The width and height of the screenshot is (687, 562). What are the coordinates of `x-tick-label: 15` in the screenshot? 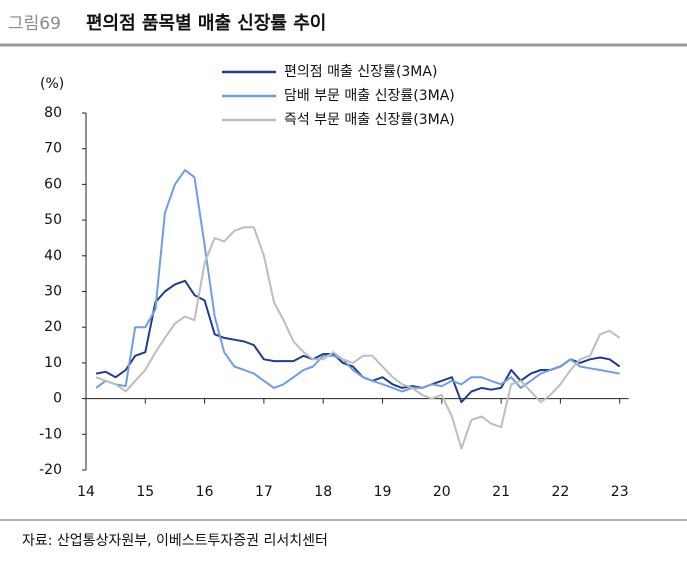 It's located at (145, 492).